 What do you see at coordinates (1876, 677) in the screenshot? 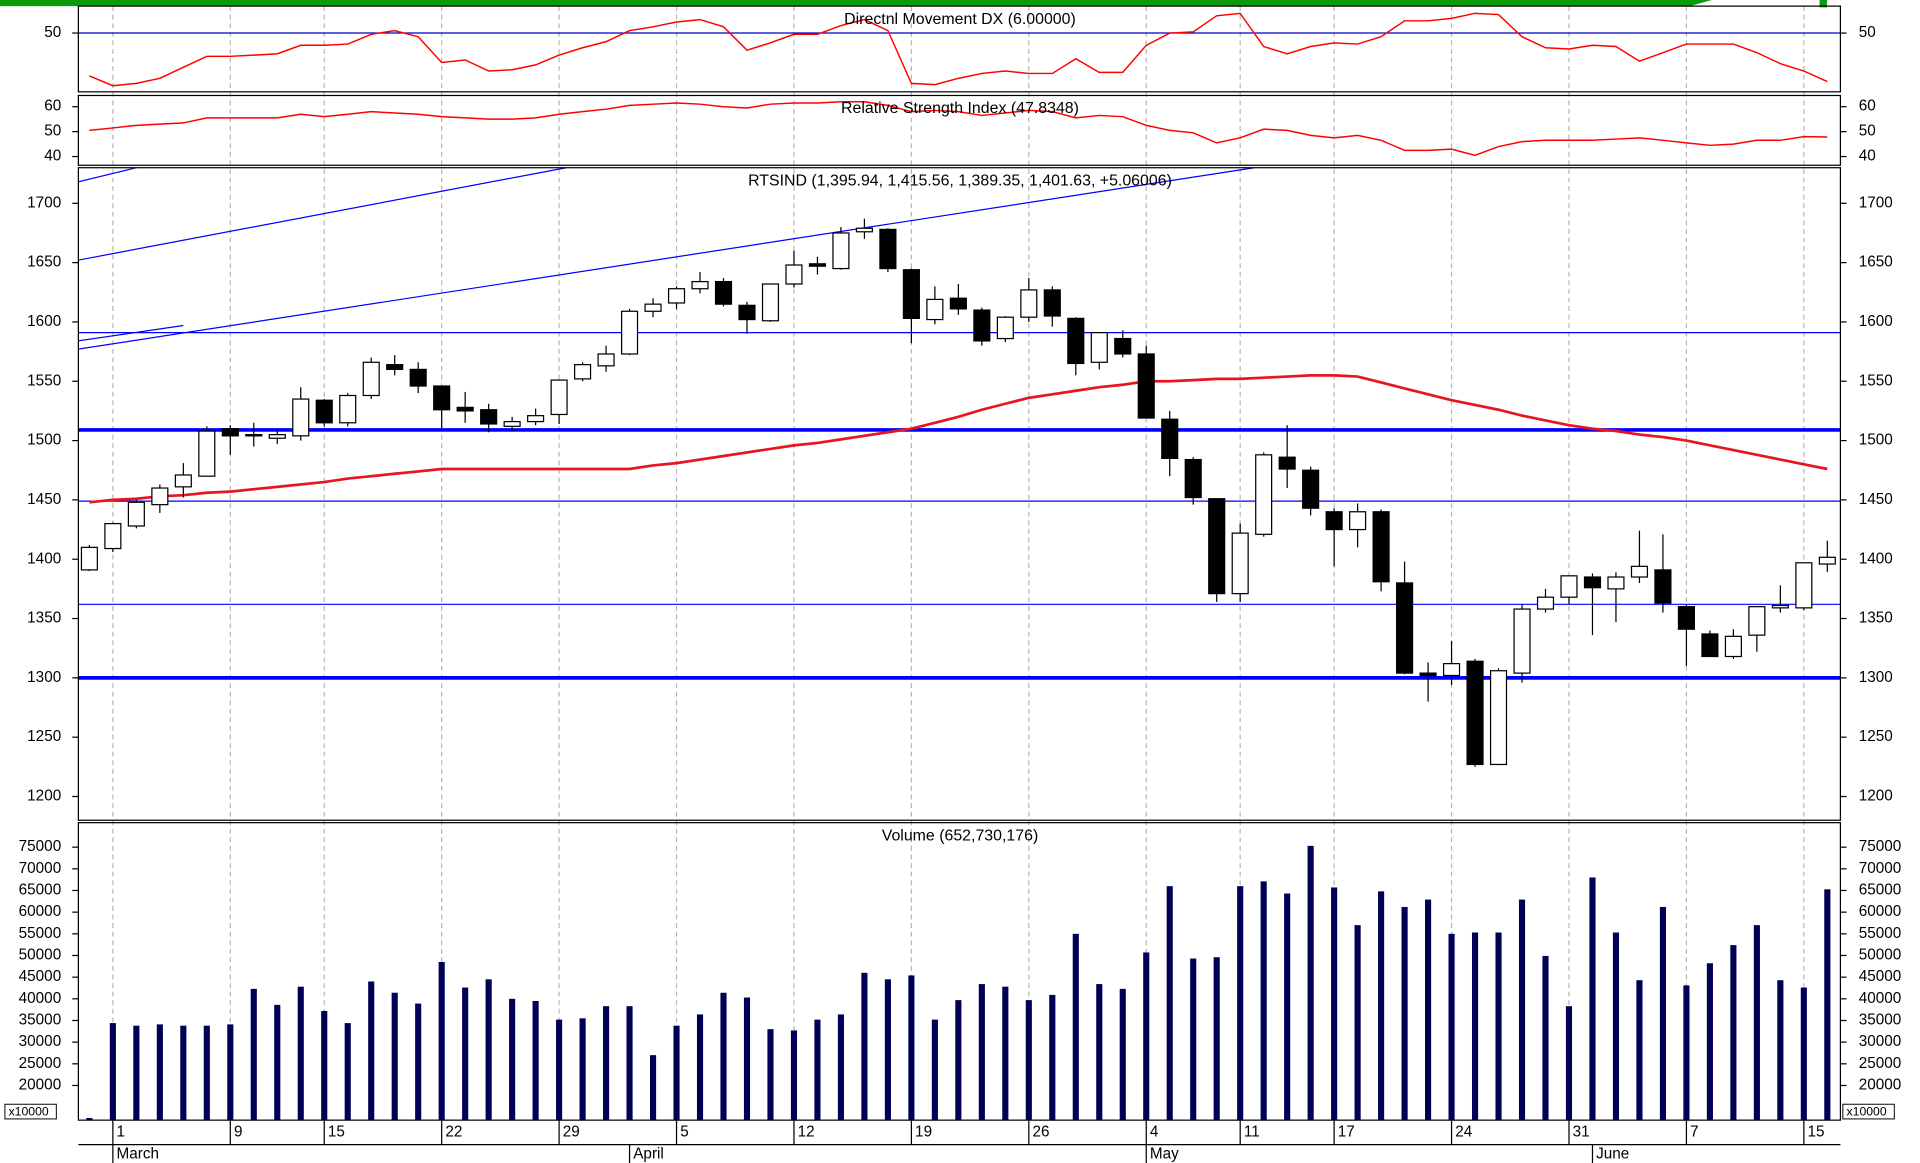
I see `y-tick-label-right: 1300` at bounding box center [1876, 677].